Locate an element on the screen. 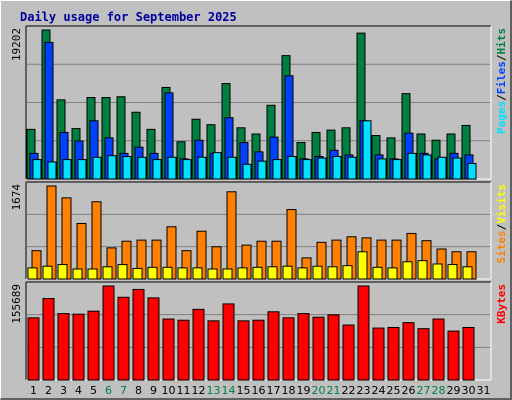 The image size is (512, 400). x-tick-label-31: 31 is located at coordinates (484, 390).